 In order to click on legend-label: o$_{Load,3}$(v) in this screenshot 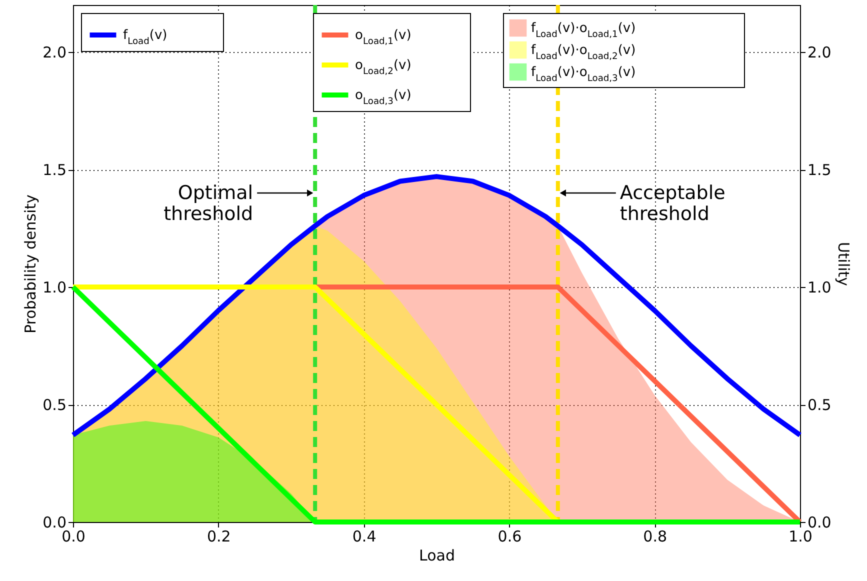, I will do `click(383, 97)`.